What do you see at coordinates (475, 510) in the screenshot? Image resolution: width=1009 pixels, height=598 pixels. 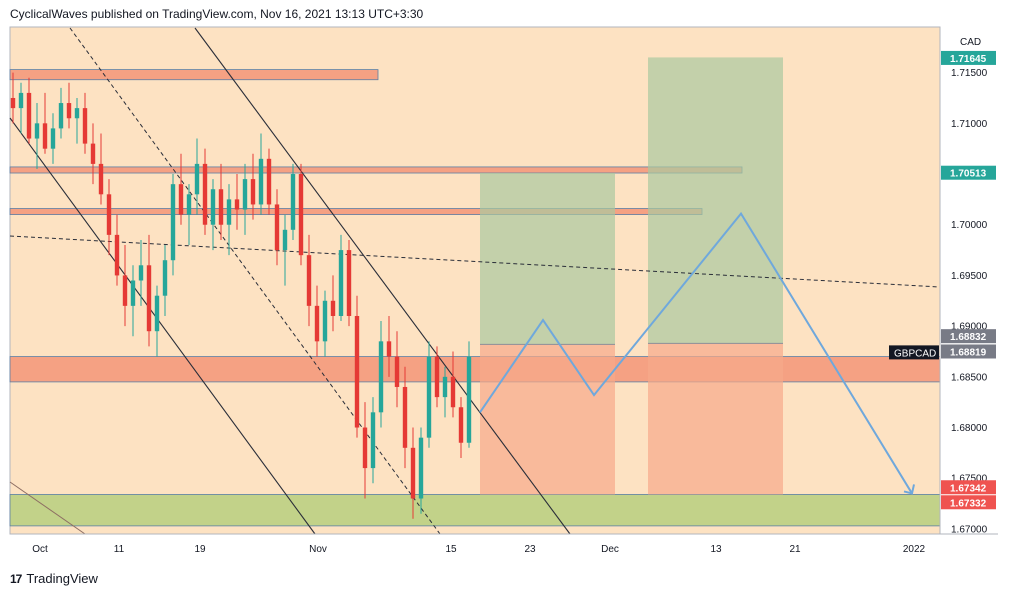 I see `zone-support` at bounding box center [475, 510].